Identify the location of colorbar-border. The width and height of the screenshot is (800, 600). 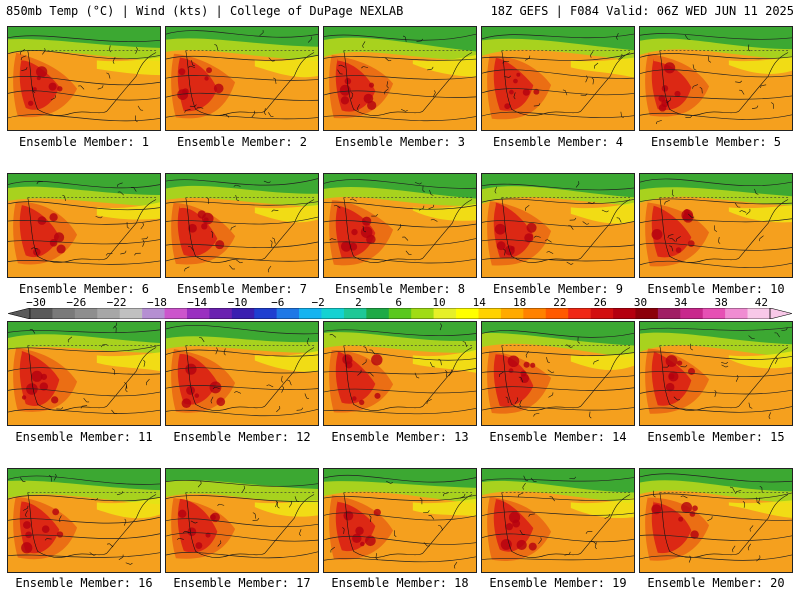
(400, 313).